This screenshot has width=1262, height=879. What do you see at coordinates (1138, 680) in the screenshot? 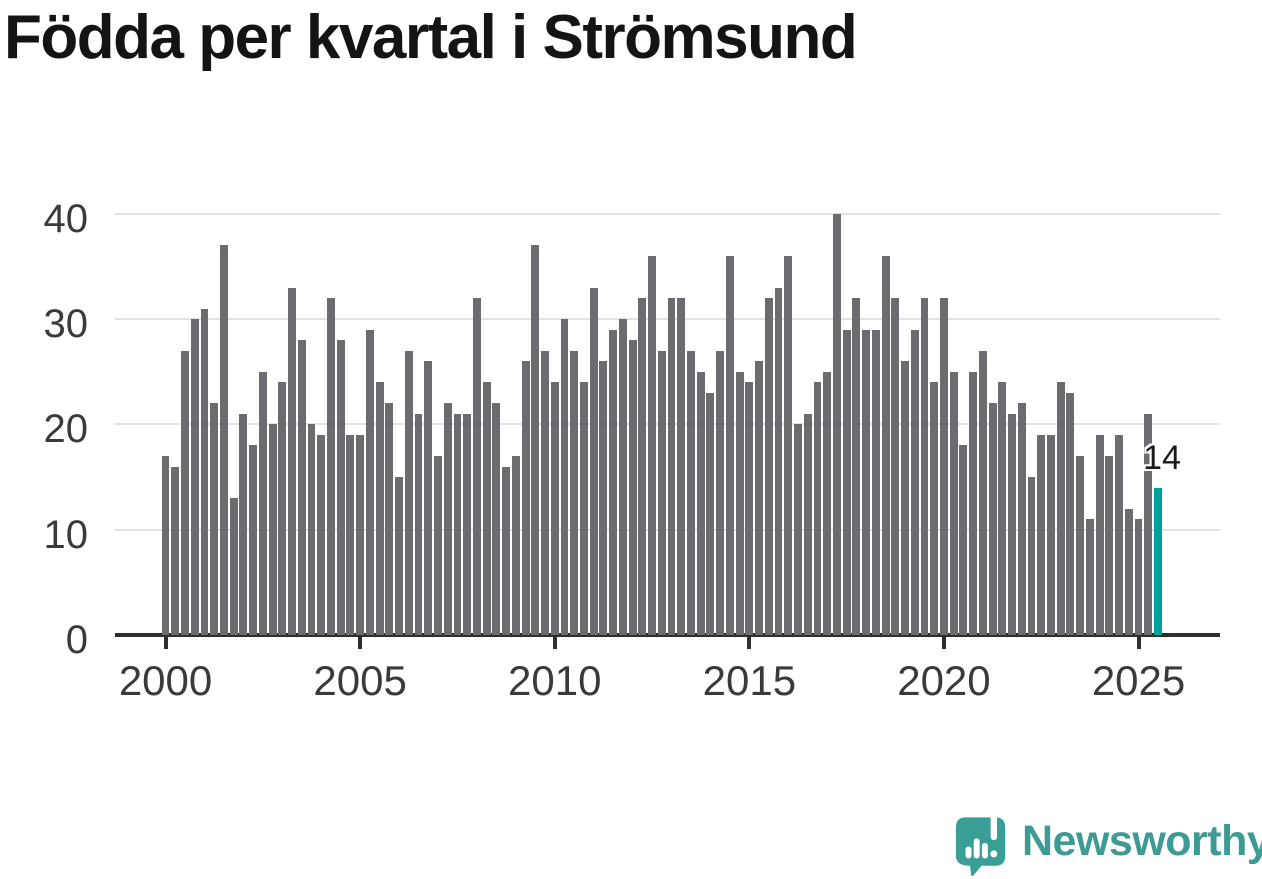
I see `x-axis-label: 2025` at bounding box center [1138, 680].